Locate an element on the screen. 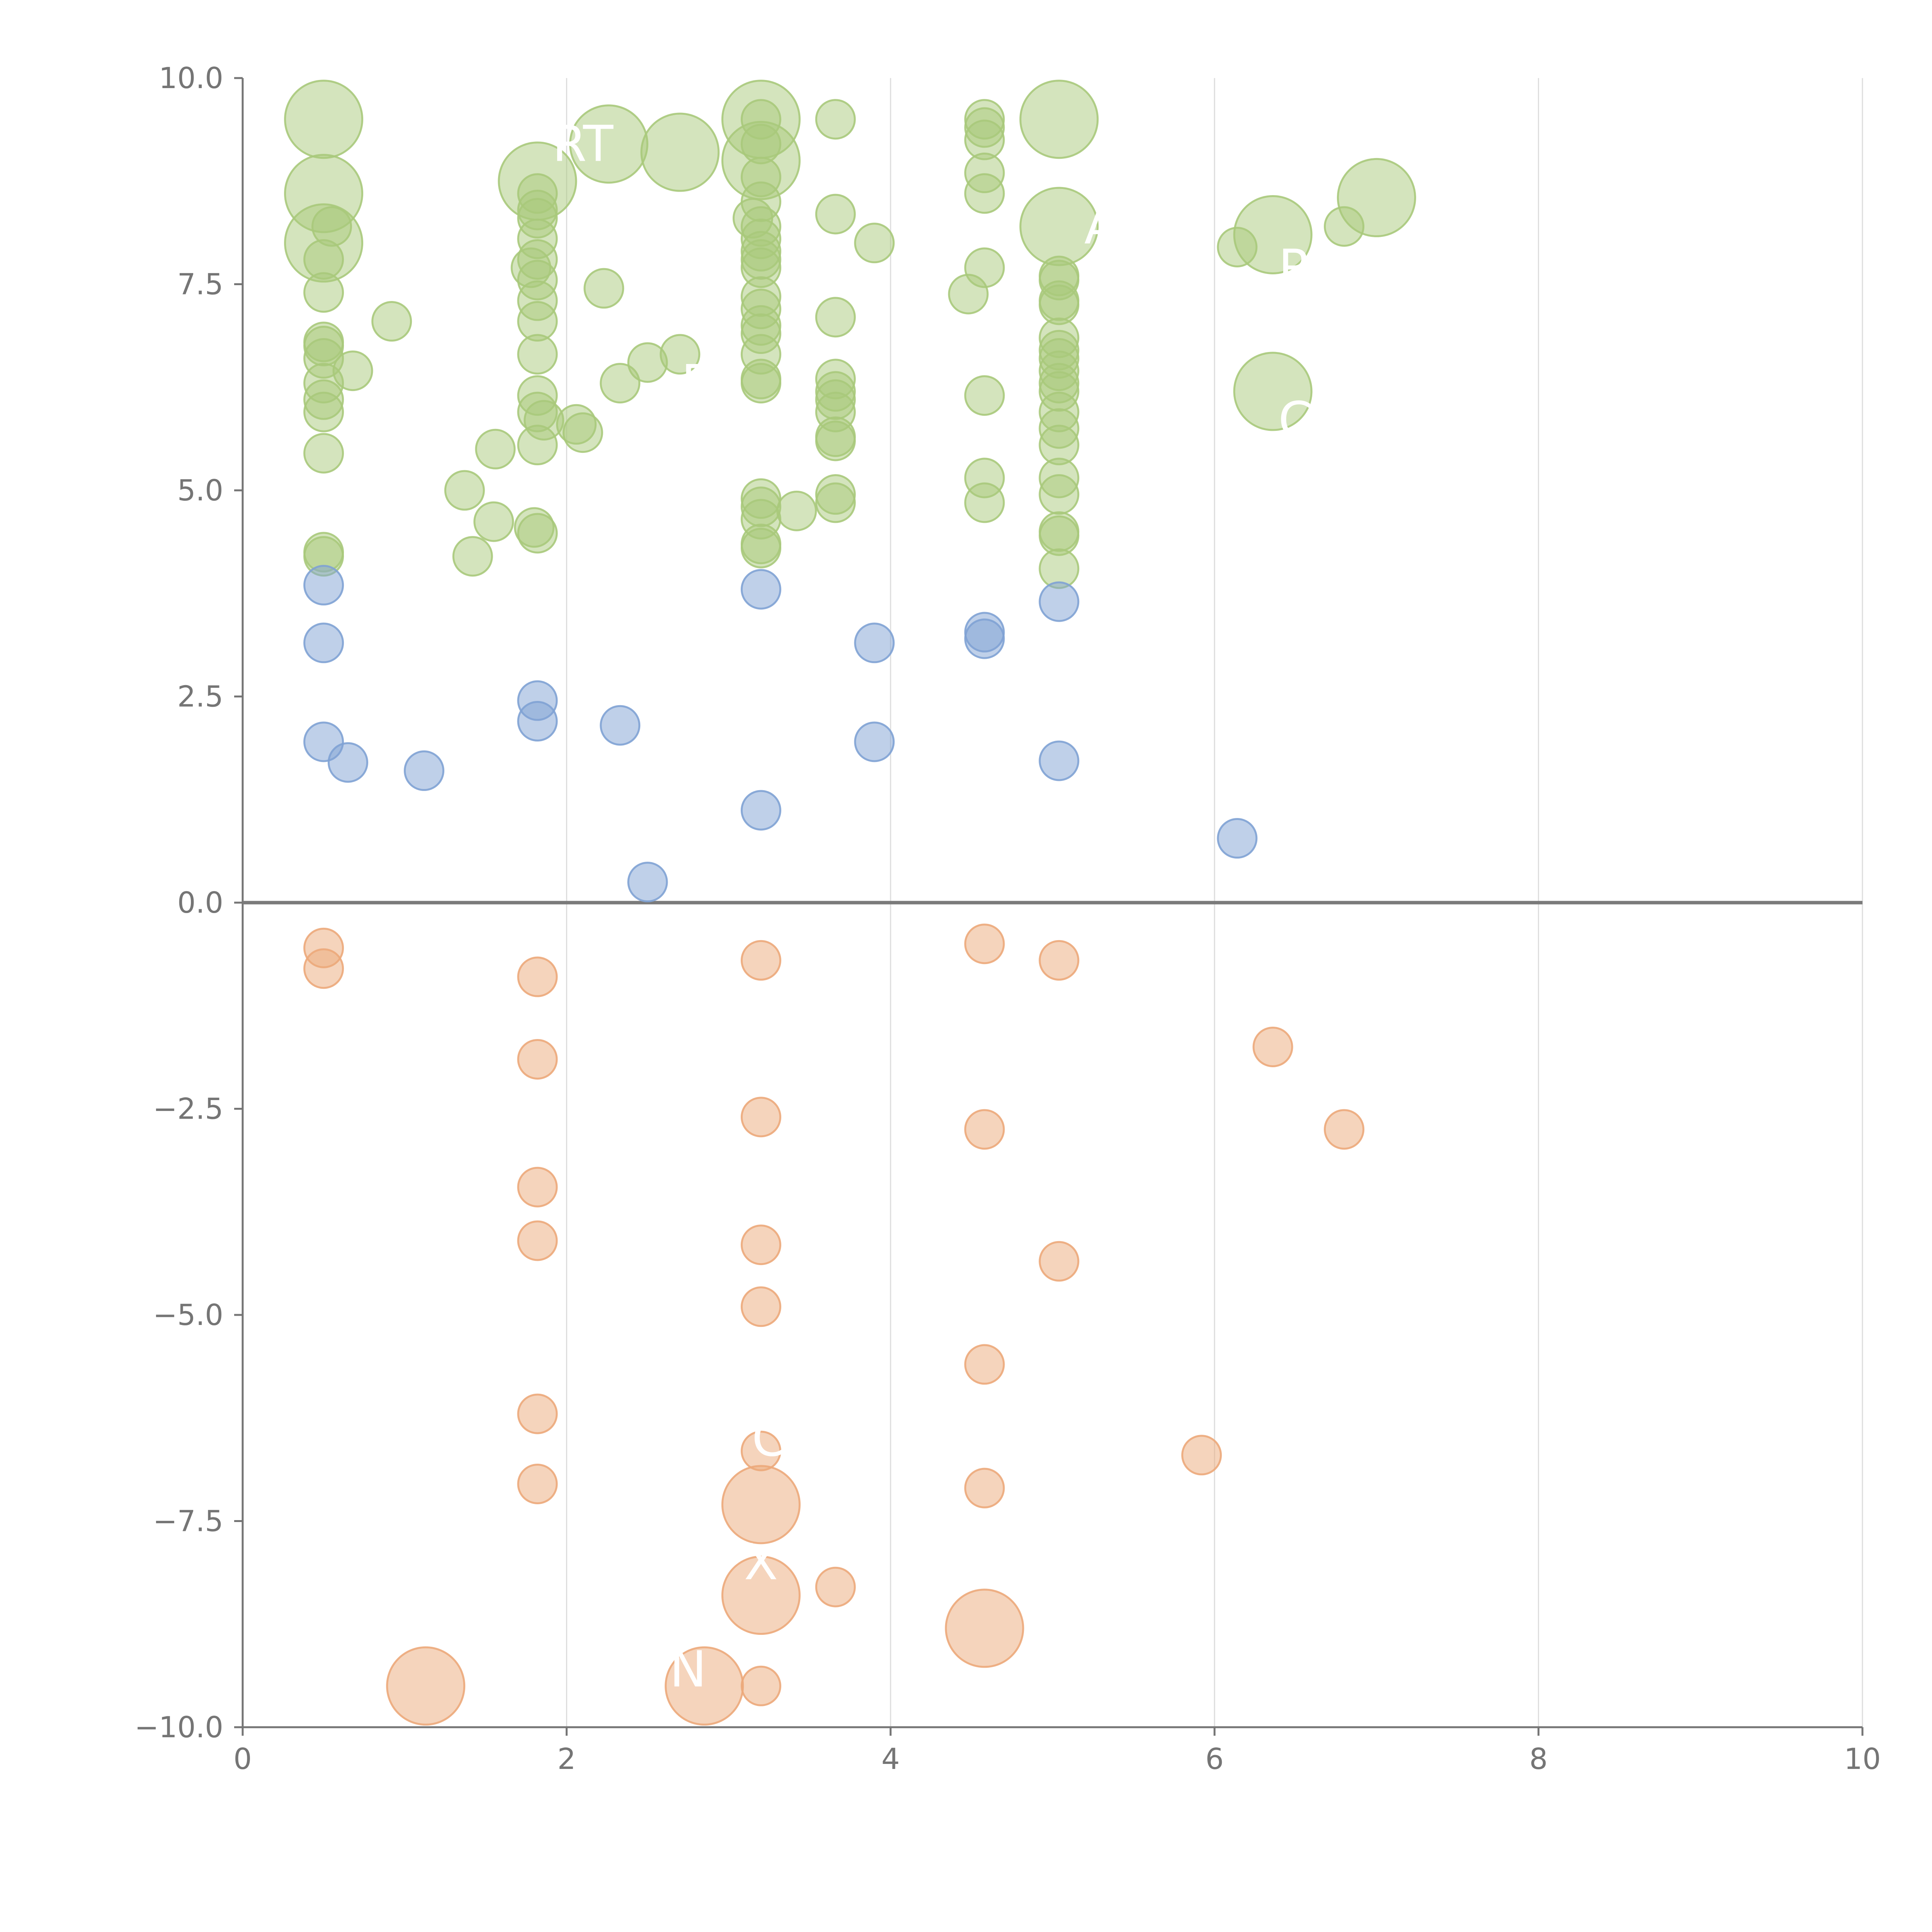 The image size is (1932, 1932). point-label: N is located at coordinates (688, 1670).